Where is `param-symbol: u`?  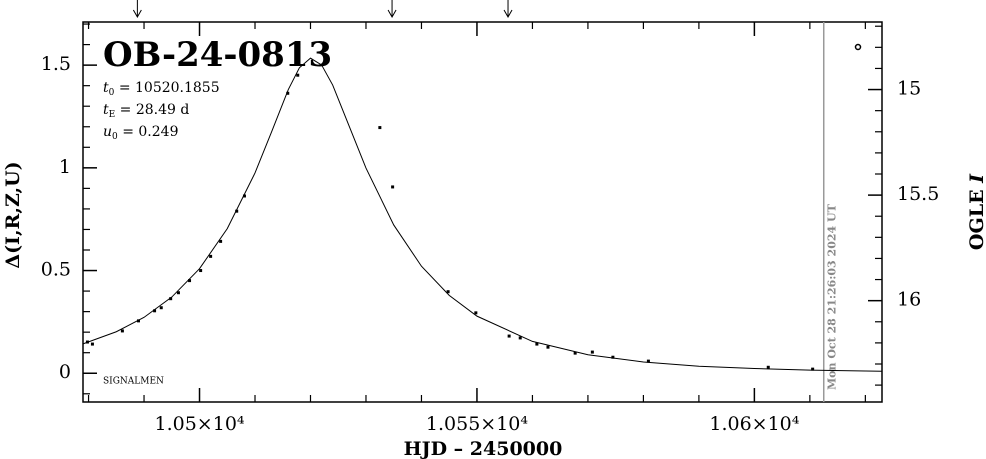 param-symbol: u is located at coordinates (107, 132).